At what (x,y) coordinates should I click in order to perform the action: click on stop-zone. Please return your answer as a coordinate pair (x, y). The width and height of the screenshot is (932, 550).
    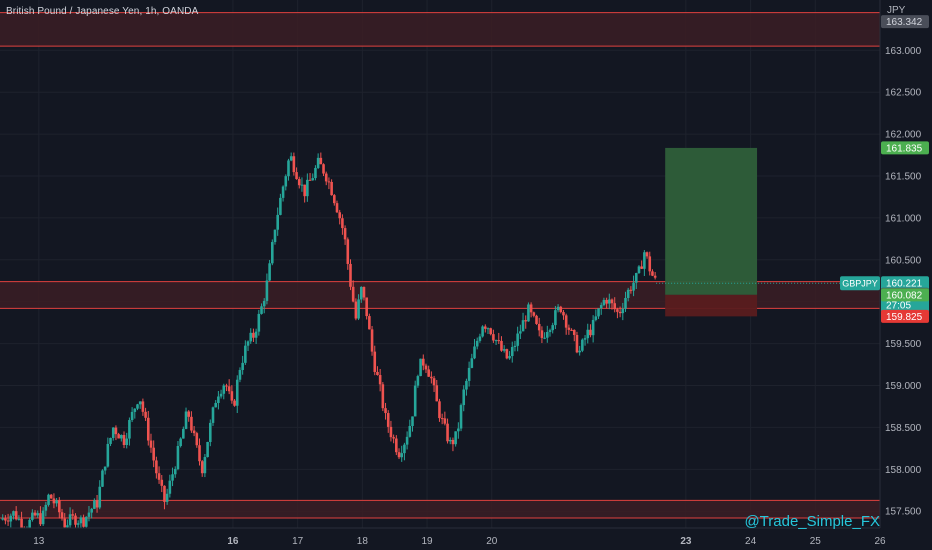
    Looking at the image, I should click on (711, 305).